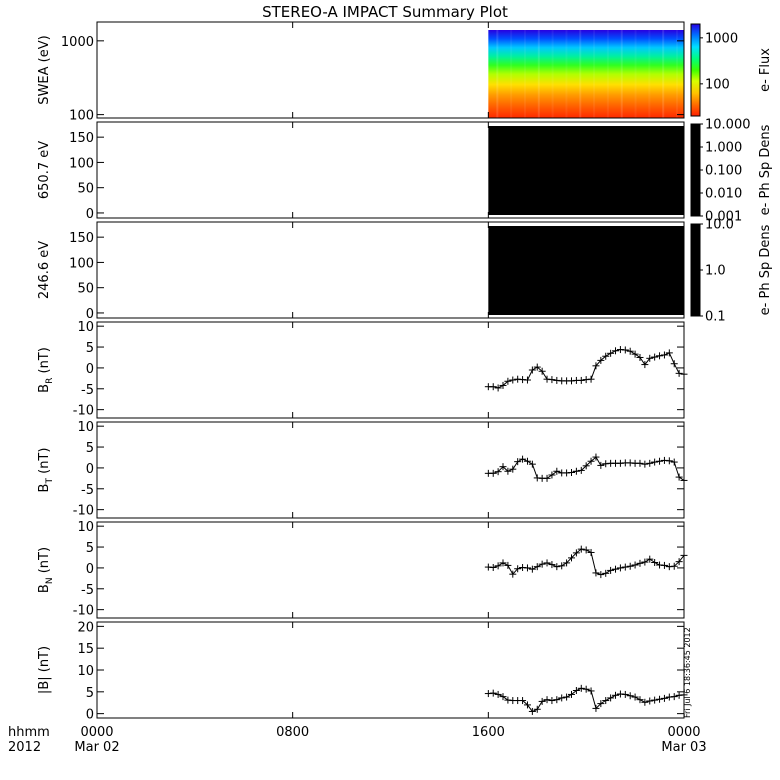 The height and width of the screenshot is (780, 780). What do you see at coordinates (46, 470) in the screenshot?
I see `bt-ylabel: BT (nT)` at bounding box center [46, 470].